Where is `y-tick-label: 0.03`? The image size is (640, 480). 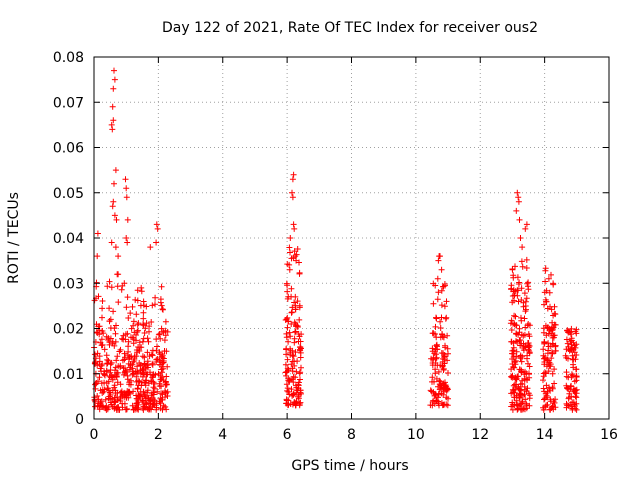 y-tick-label: 0.03 is located at coordinates (68, 284).